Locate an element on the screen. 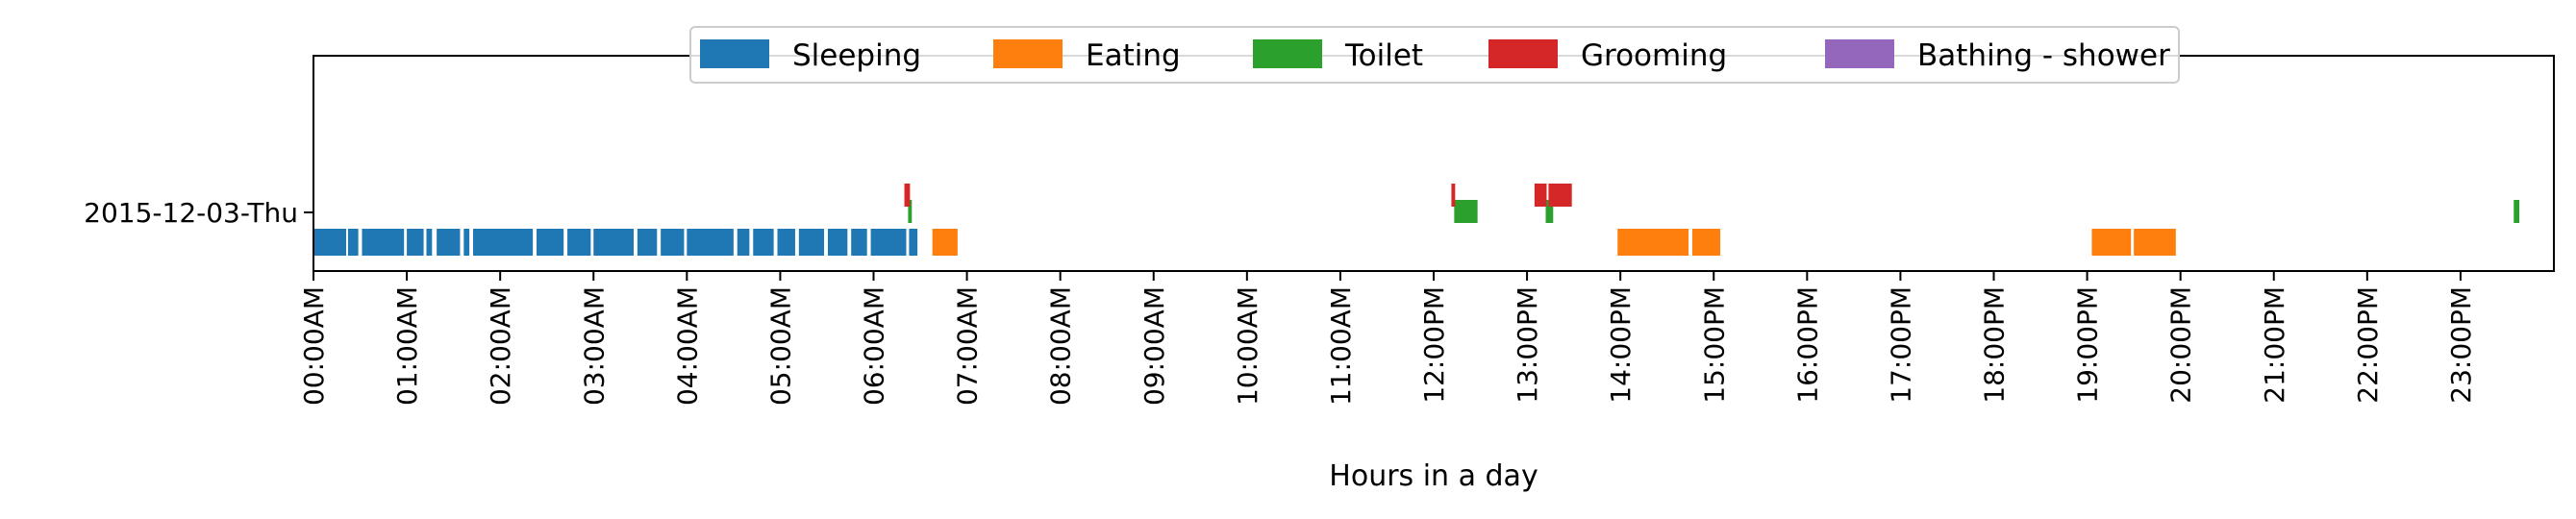 The height and width of the screenshot is (519, 2576). bars-layer is located at coordinates (1416, 220).